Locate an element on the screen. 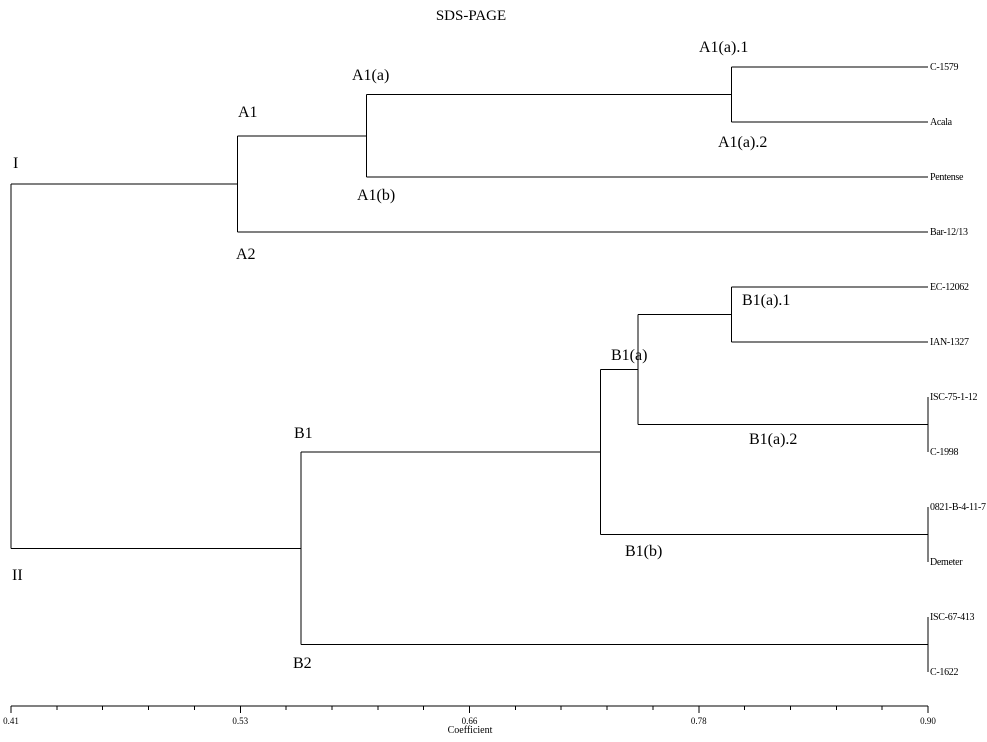 The width and height of the screenshot is (987, 742). cluster-label: B1(a).2 is located at coordinates (773, 439).